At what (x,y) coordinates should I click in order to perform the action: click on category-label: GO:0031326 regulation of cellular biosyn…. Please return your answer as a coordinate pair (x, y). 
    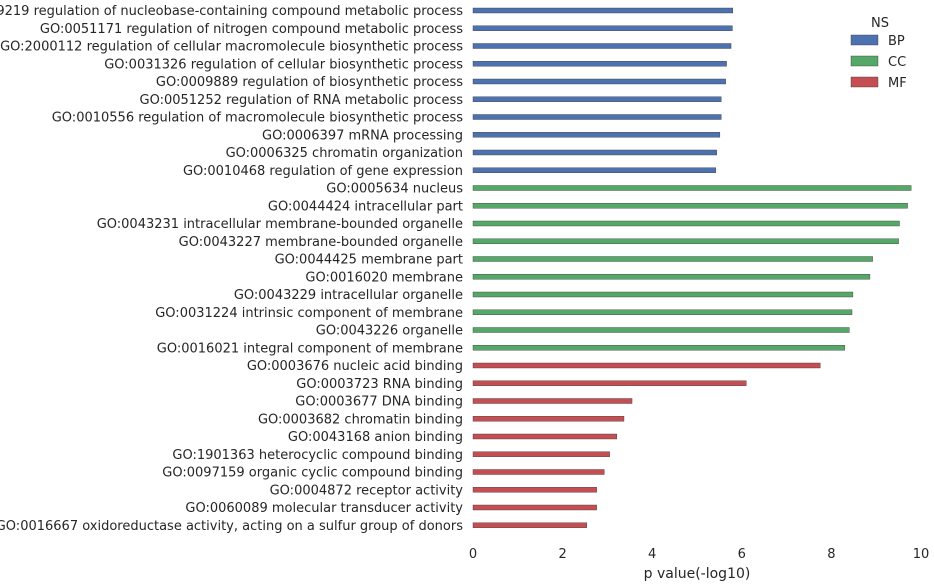
    Looking at the image, I should click on (283, 64).